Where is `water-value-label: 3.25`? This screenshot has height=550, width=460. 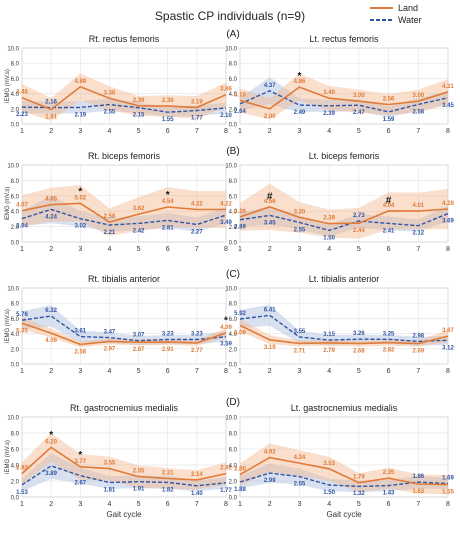
water-value-label: 3.25 is located at coordinates (389, 334).